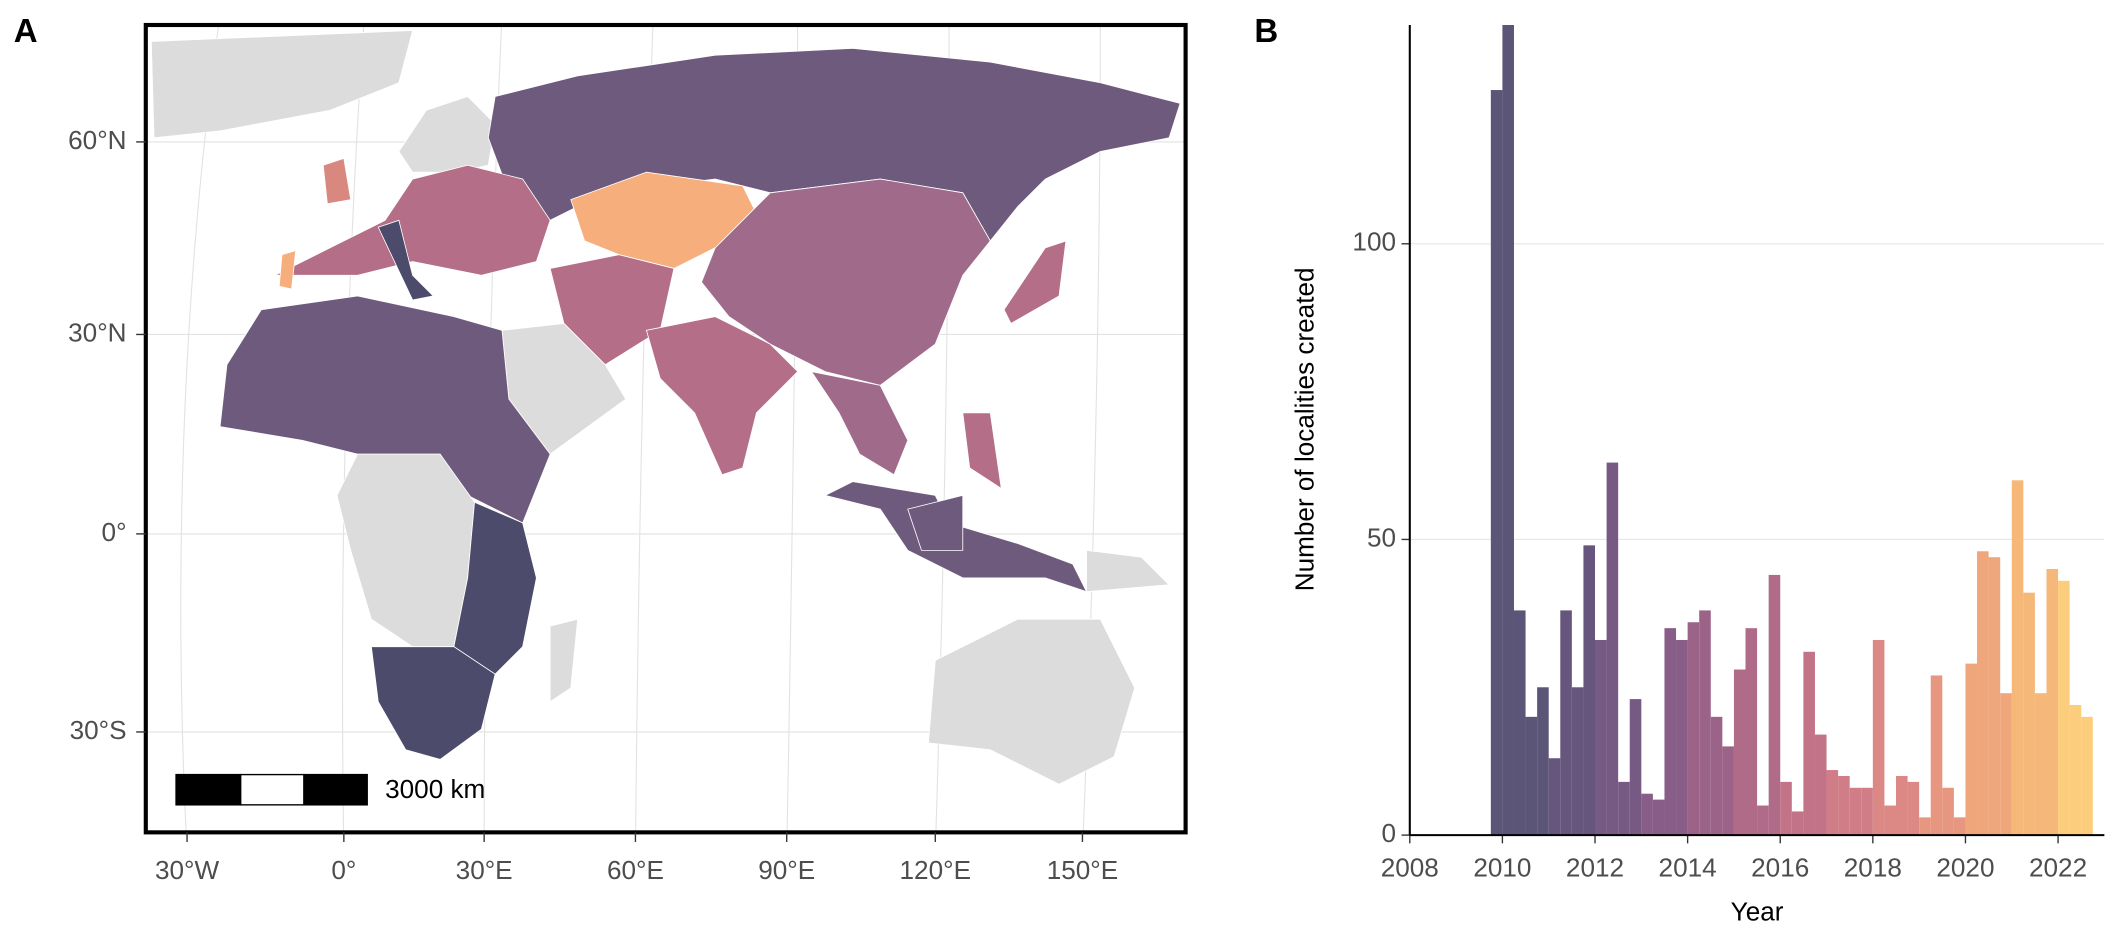 The image size is (2125, 944). What do you see at coordinates (1965, 867) in the screenshot?
I see `x-tick-label: 2020` at bounding box center [1965, 867].